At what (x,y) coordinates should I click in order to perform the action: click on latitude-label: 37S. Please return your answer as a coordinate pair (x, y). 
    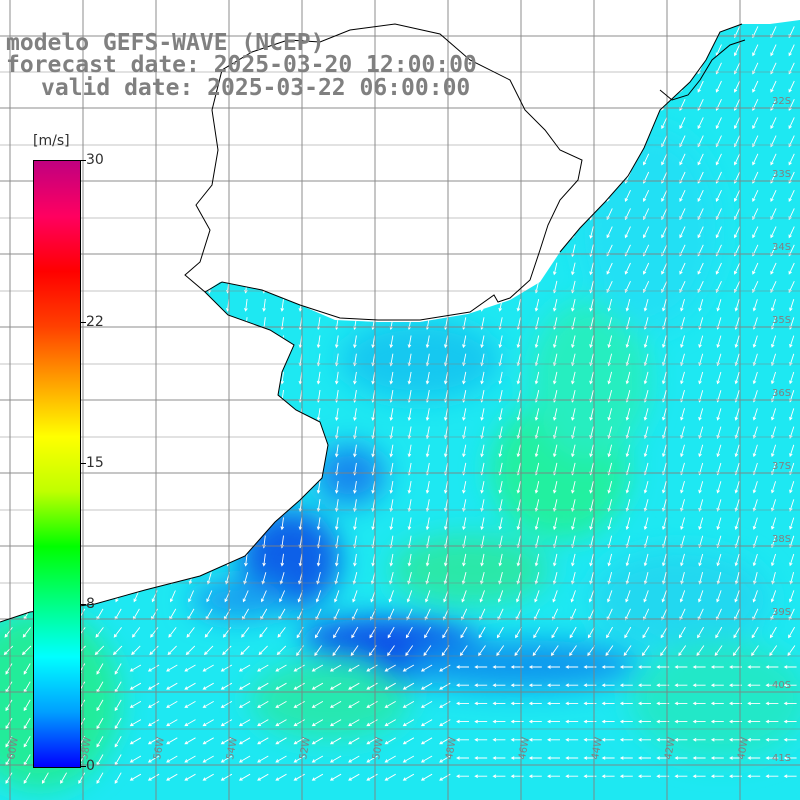
    Looking at the image, I should click on (781, 466).